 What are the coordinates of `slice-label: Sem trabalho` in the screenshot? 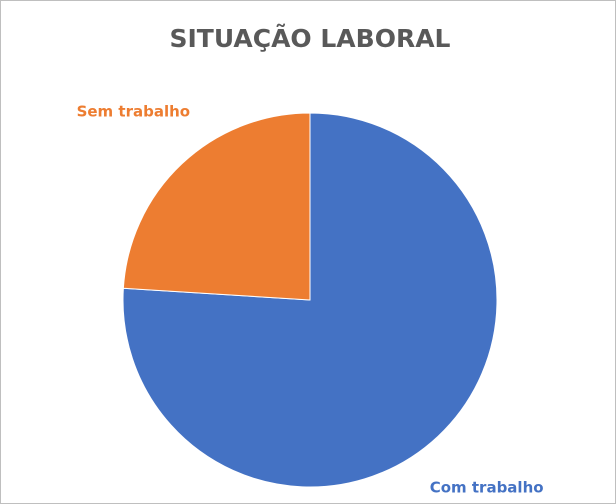 It's located at (134, 111).